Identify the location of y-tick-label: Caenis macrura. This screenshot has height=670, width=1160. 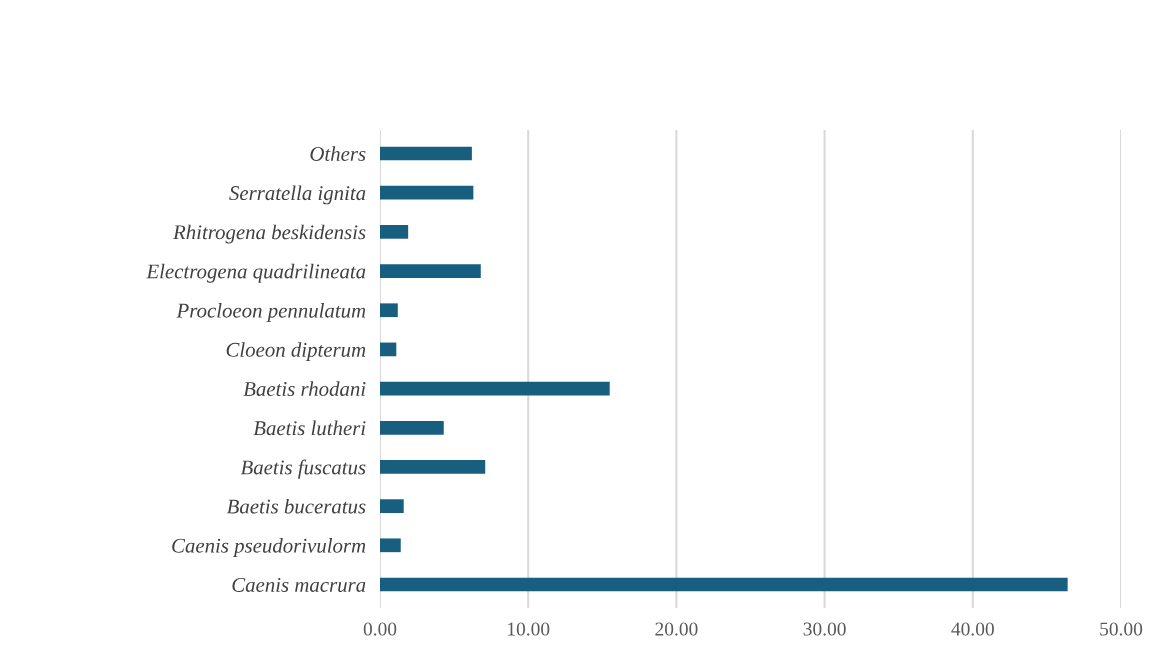
(299, 584).